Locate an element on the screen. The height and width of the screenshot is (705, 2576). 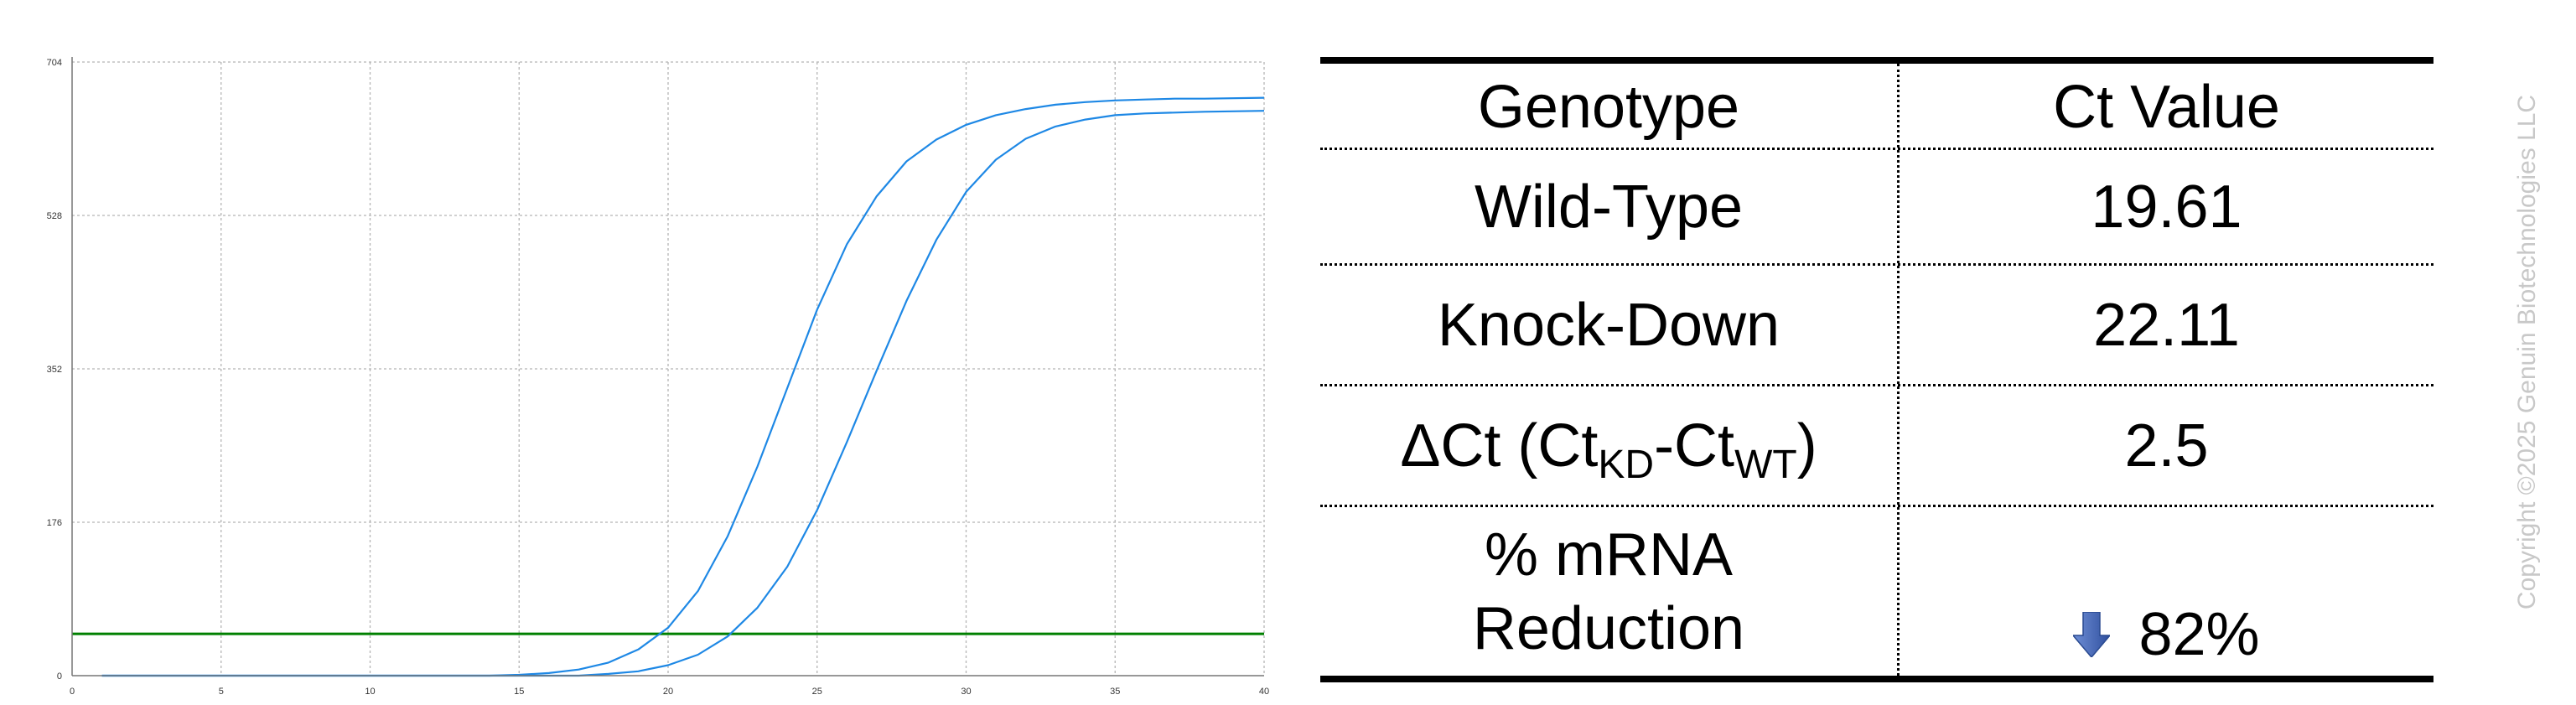
x-tick-label: 0 is located at coordinates (72, 692).